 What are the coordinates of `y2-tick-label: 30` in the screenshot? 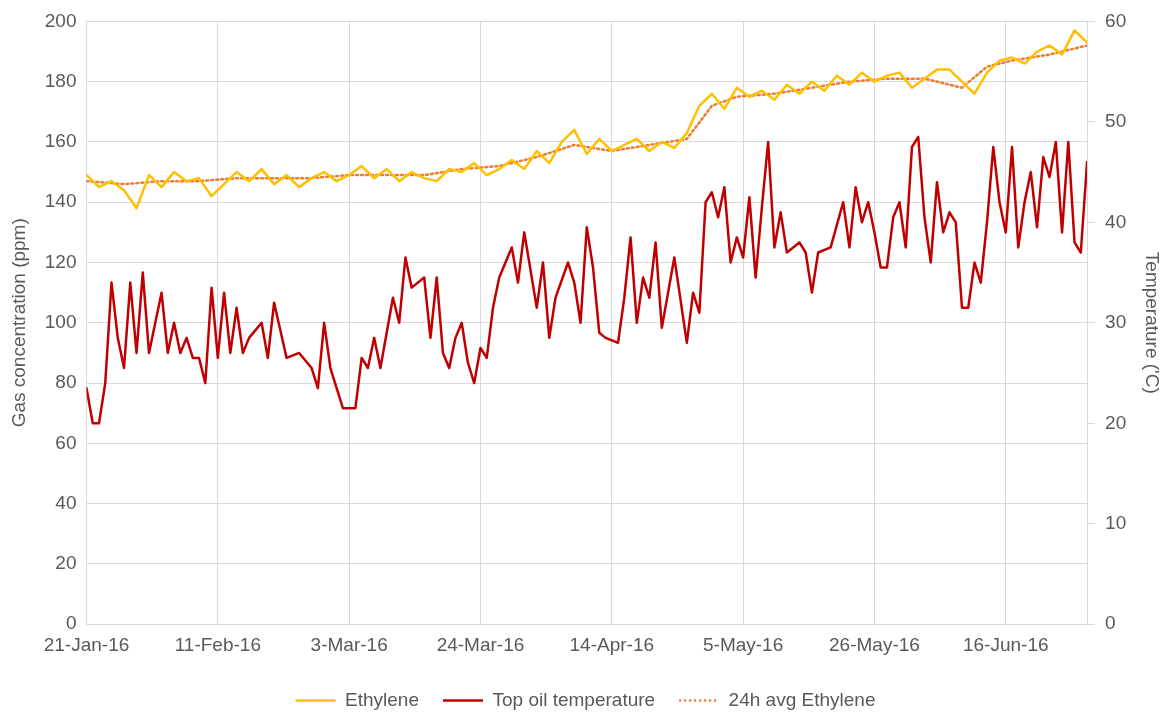 It's located at (1116, 322).